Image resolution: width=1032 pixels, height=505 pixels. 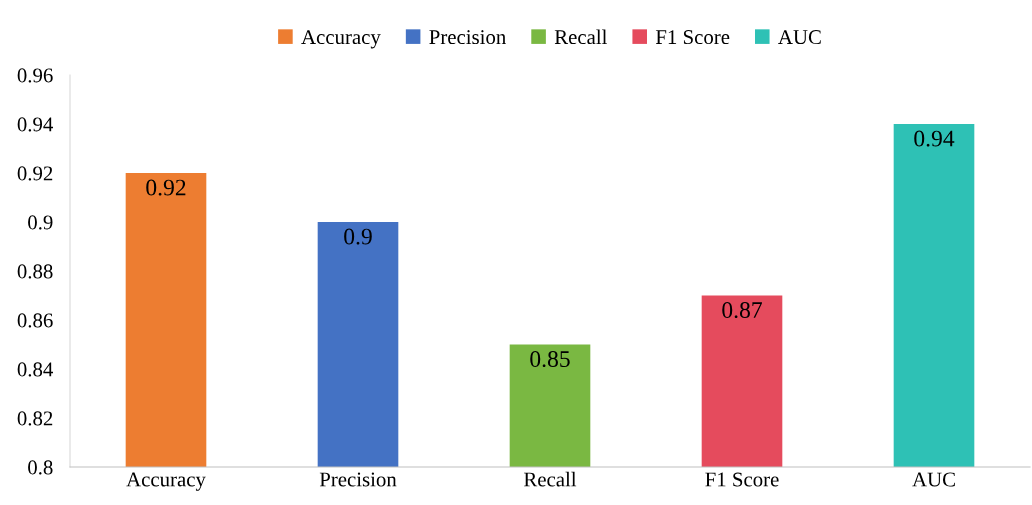 What do you see at coordinates (35, 75) in the screenshot?
I see `y-tick-label: 0.96` at bounding box center [35, 75].